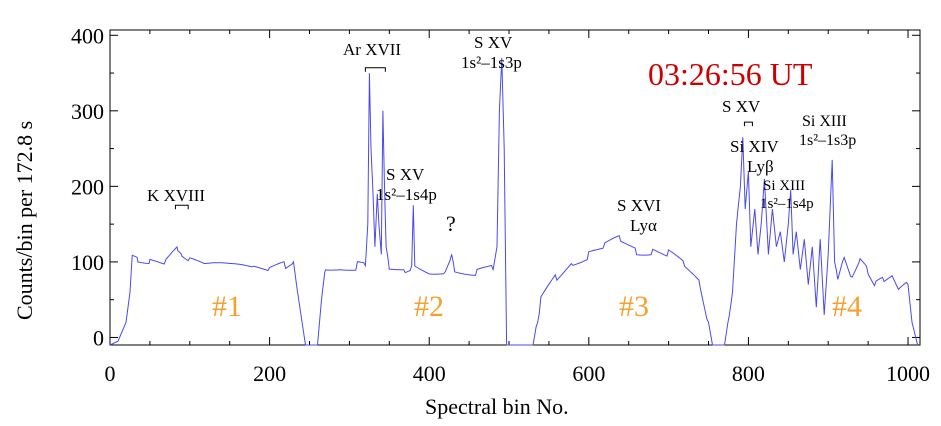 This screenshot has width=941, height=426. What do you see at coordinates (429, 306) in the screenshot?
I see `region-label: #2` at bounding box center [429, 306].